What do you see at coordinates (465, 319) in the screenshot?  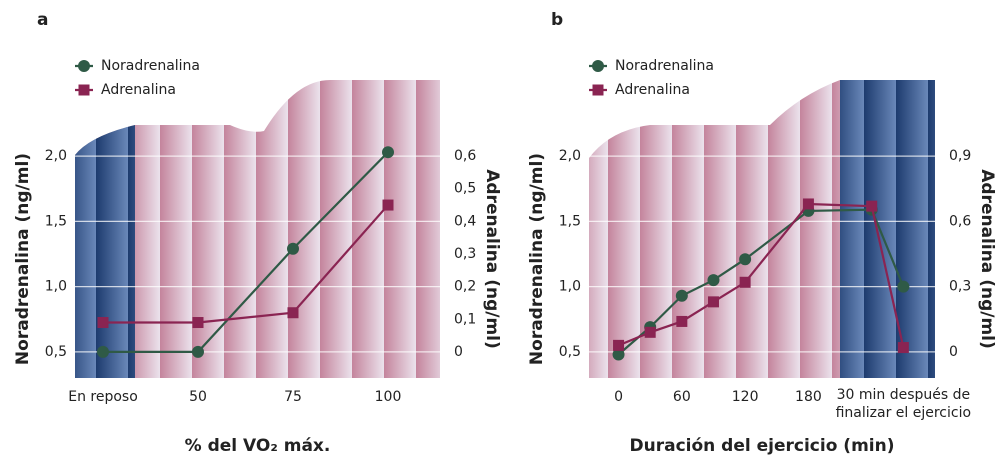 I see `y2-tick-label: 0,1` at bounding box center [465, 319].